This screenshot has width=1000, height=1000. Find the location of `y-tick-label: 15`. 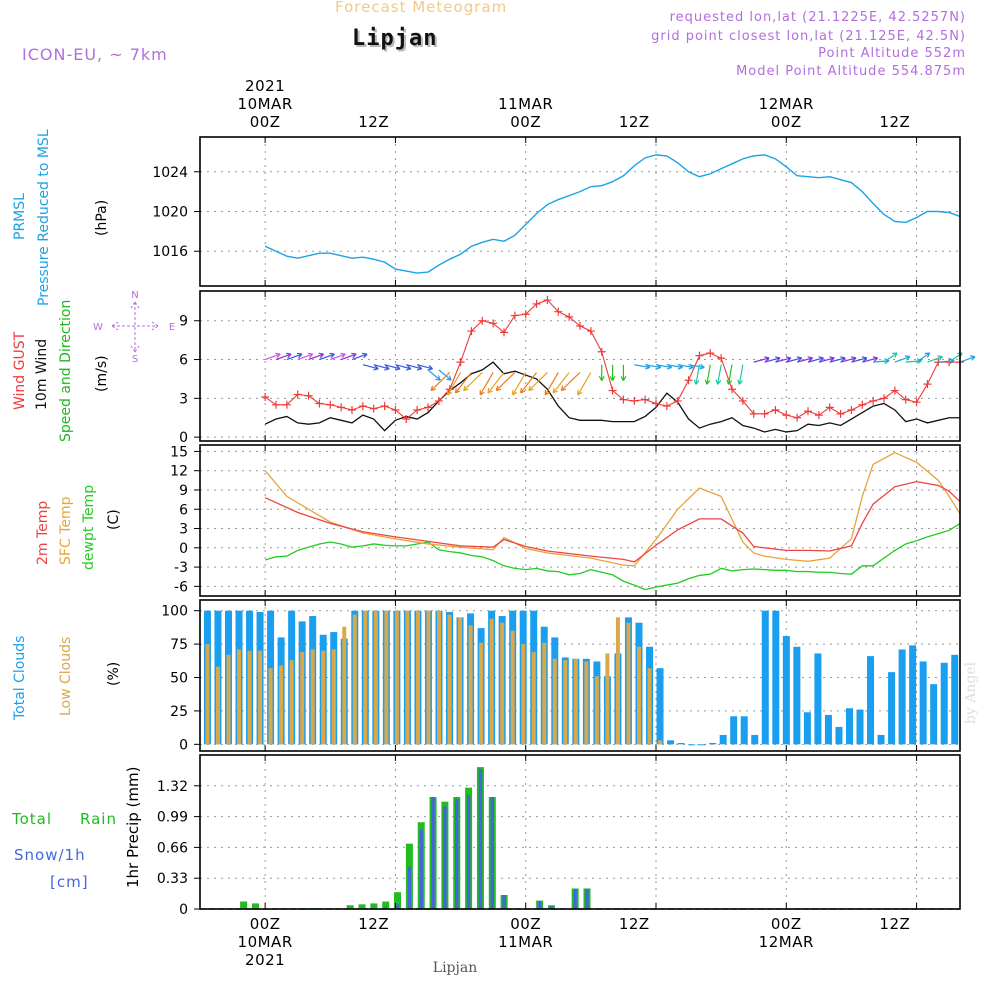

y-tick-label: 15 is located at coordinates (179, 452).